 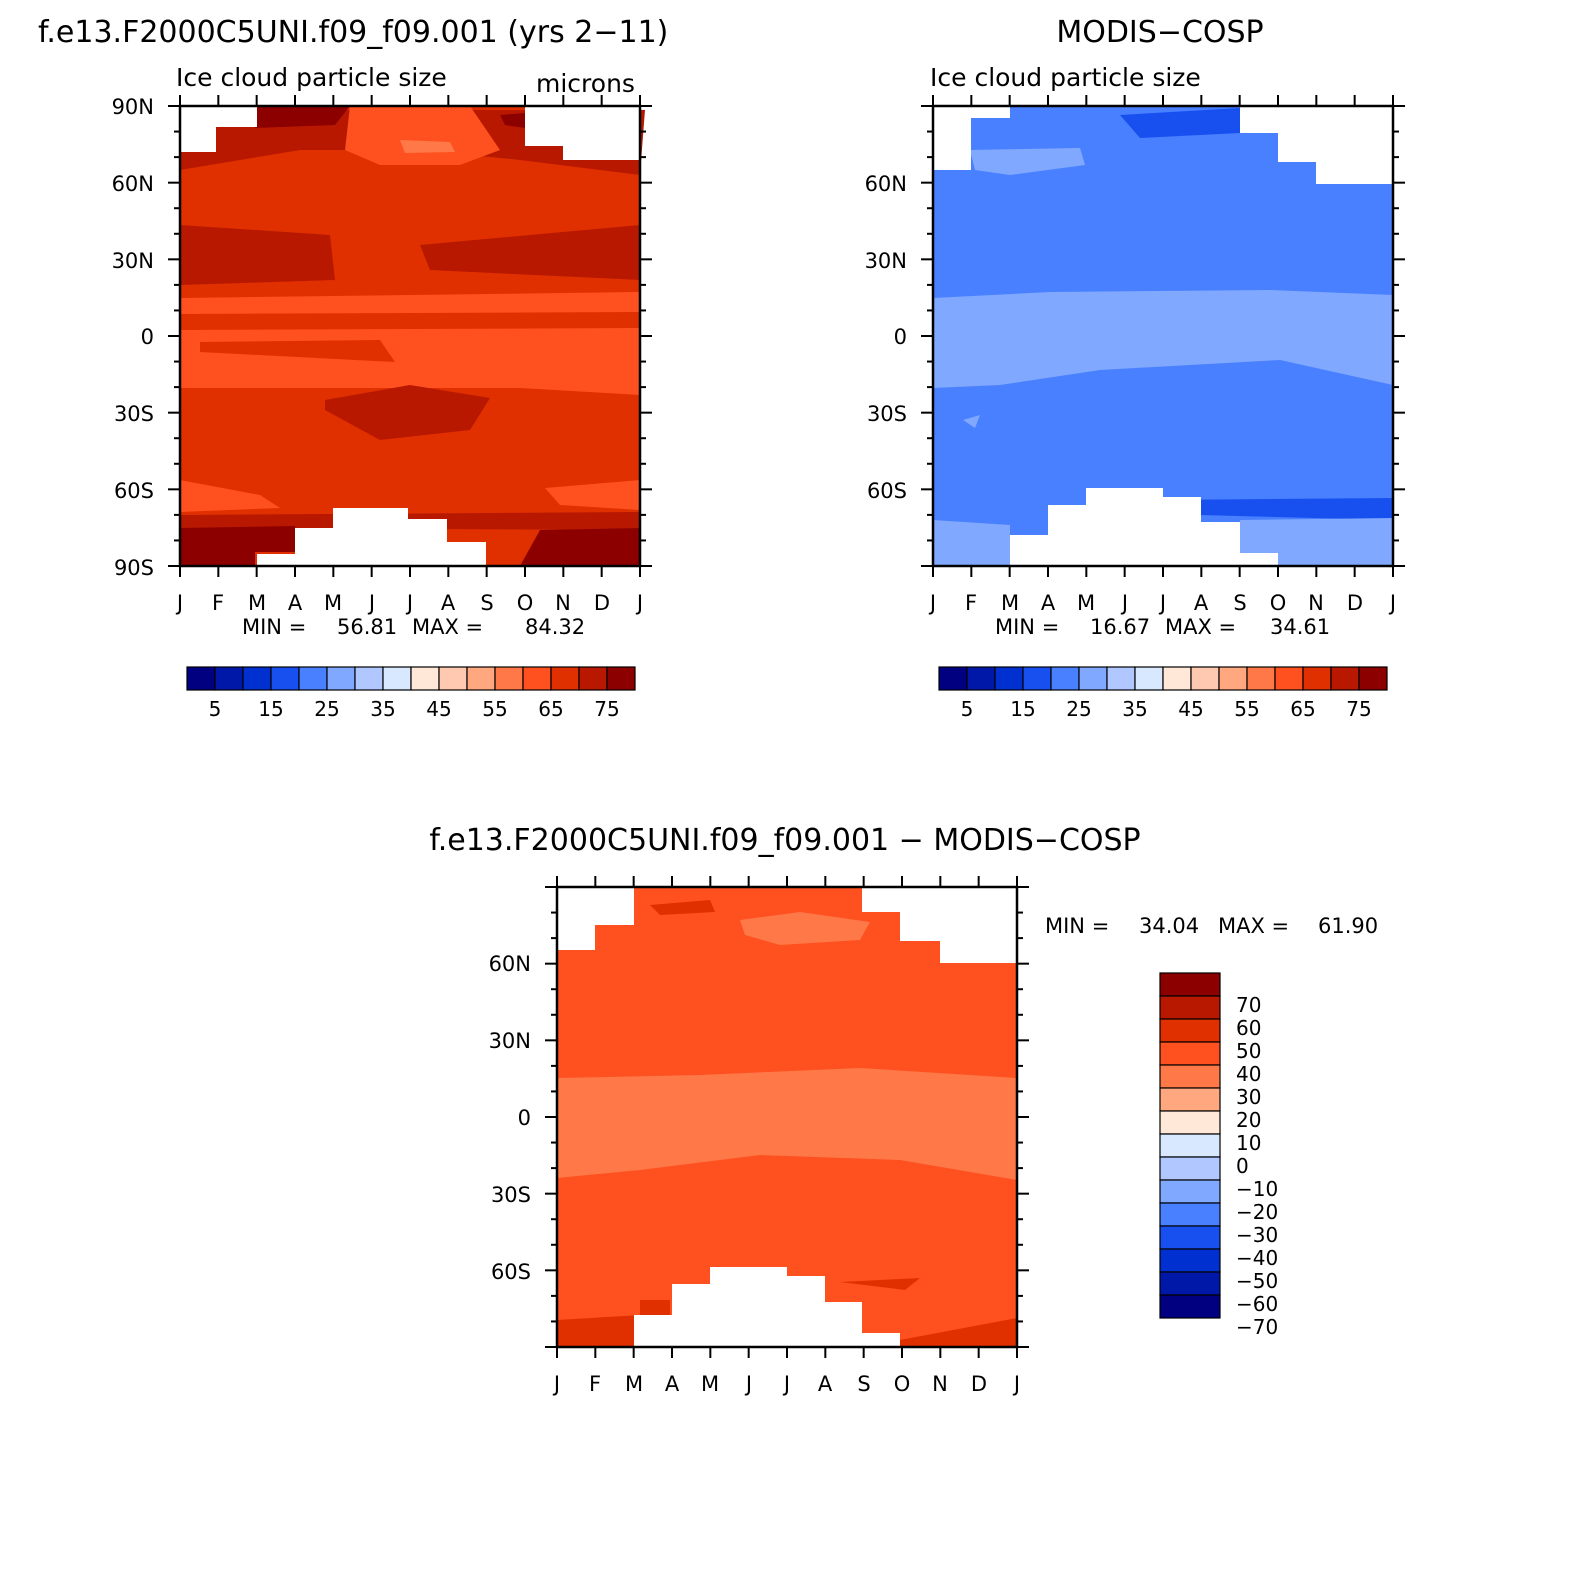 What do you see at coordinates (1242, 1166) in the screenshot?
I see `diff-colorbar-label: 0` at bounding box center [1242, 1166].